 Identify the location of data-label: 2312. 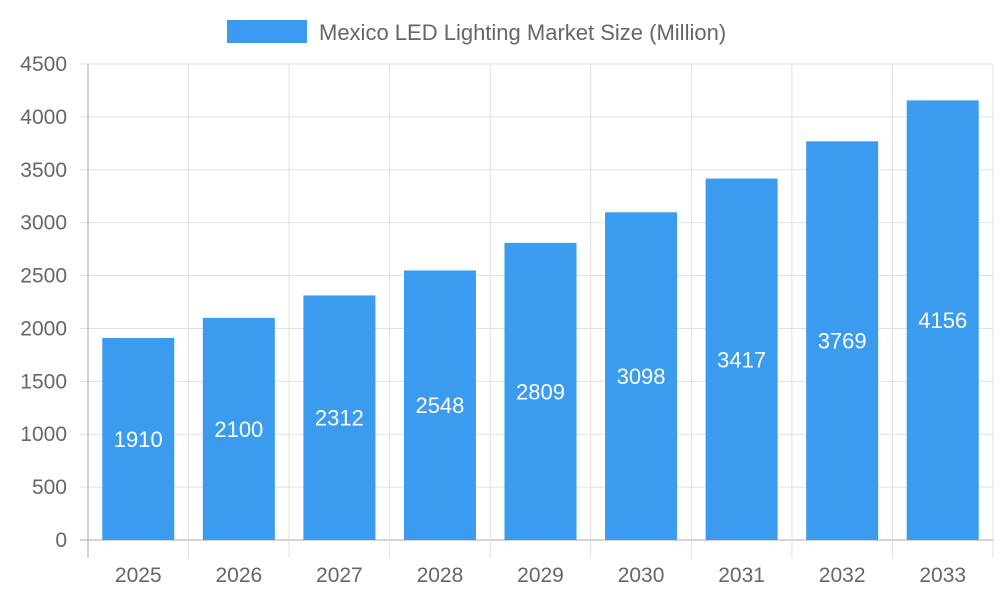
(339, 418).